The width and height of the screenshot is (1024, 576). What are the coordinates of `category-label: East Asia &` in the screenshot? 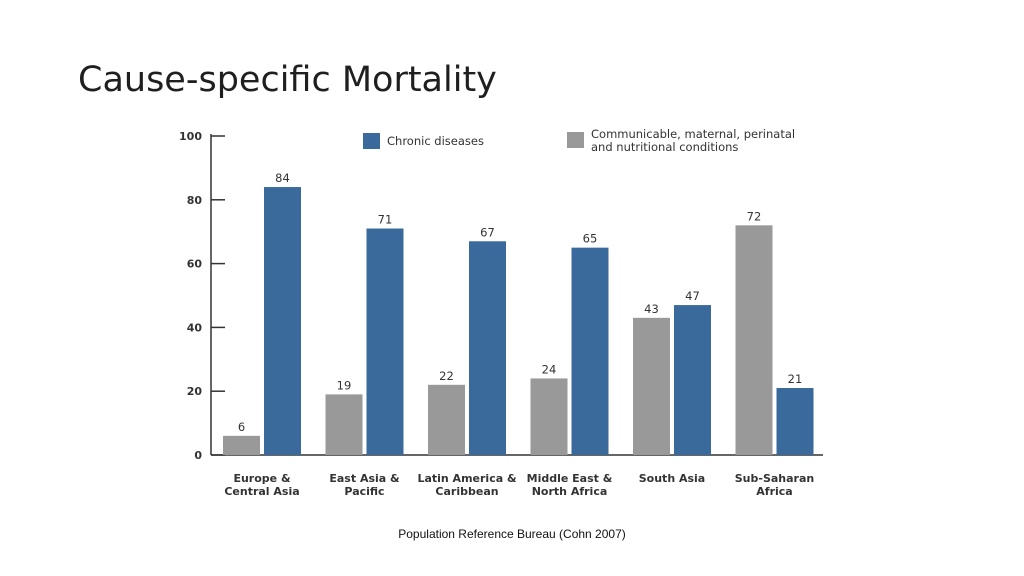 It's located at (364, 478).